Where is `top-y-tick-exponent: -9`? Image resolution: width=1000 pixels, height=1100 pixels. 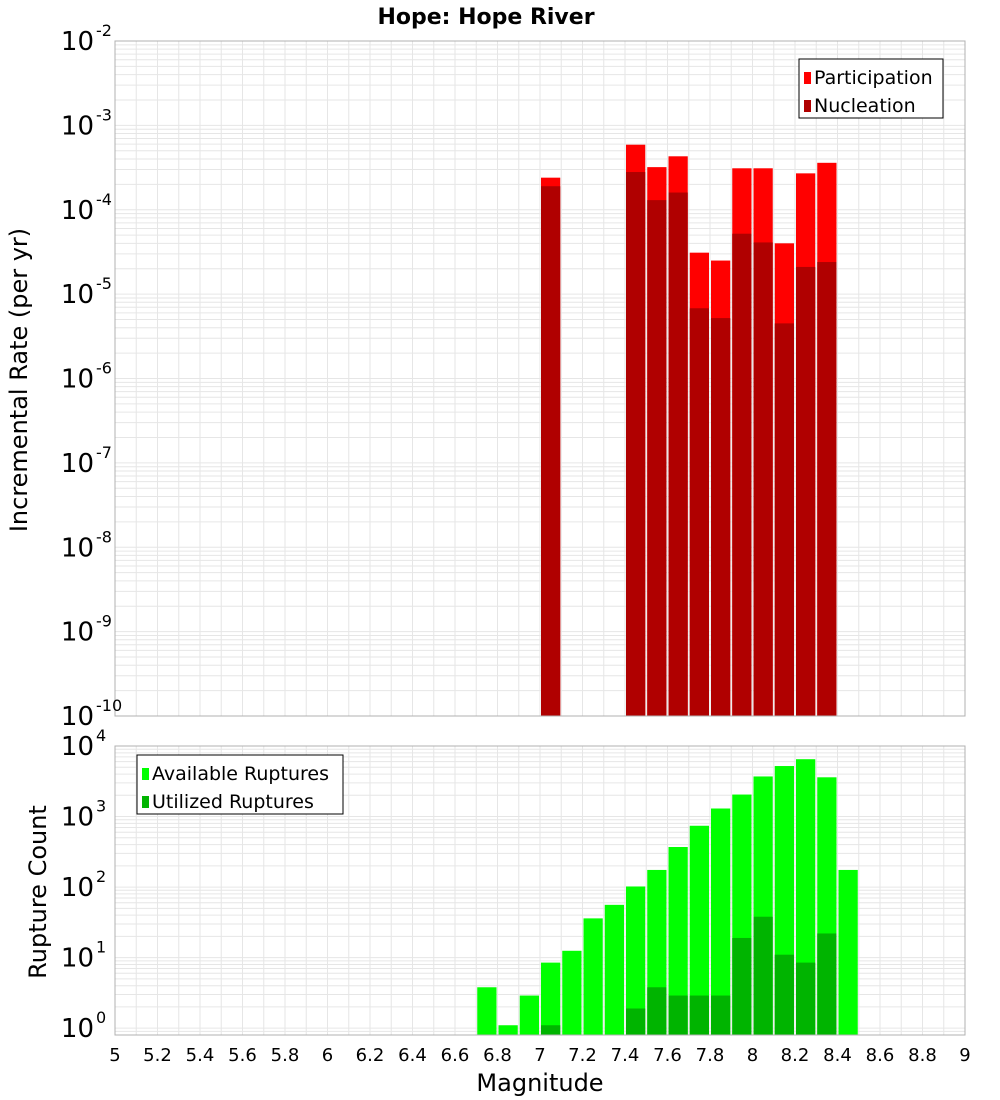 top-y-tick-exponent: -9 is located at coordinates (104, 621).